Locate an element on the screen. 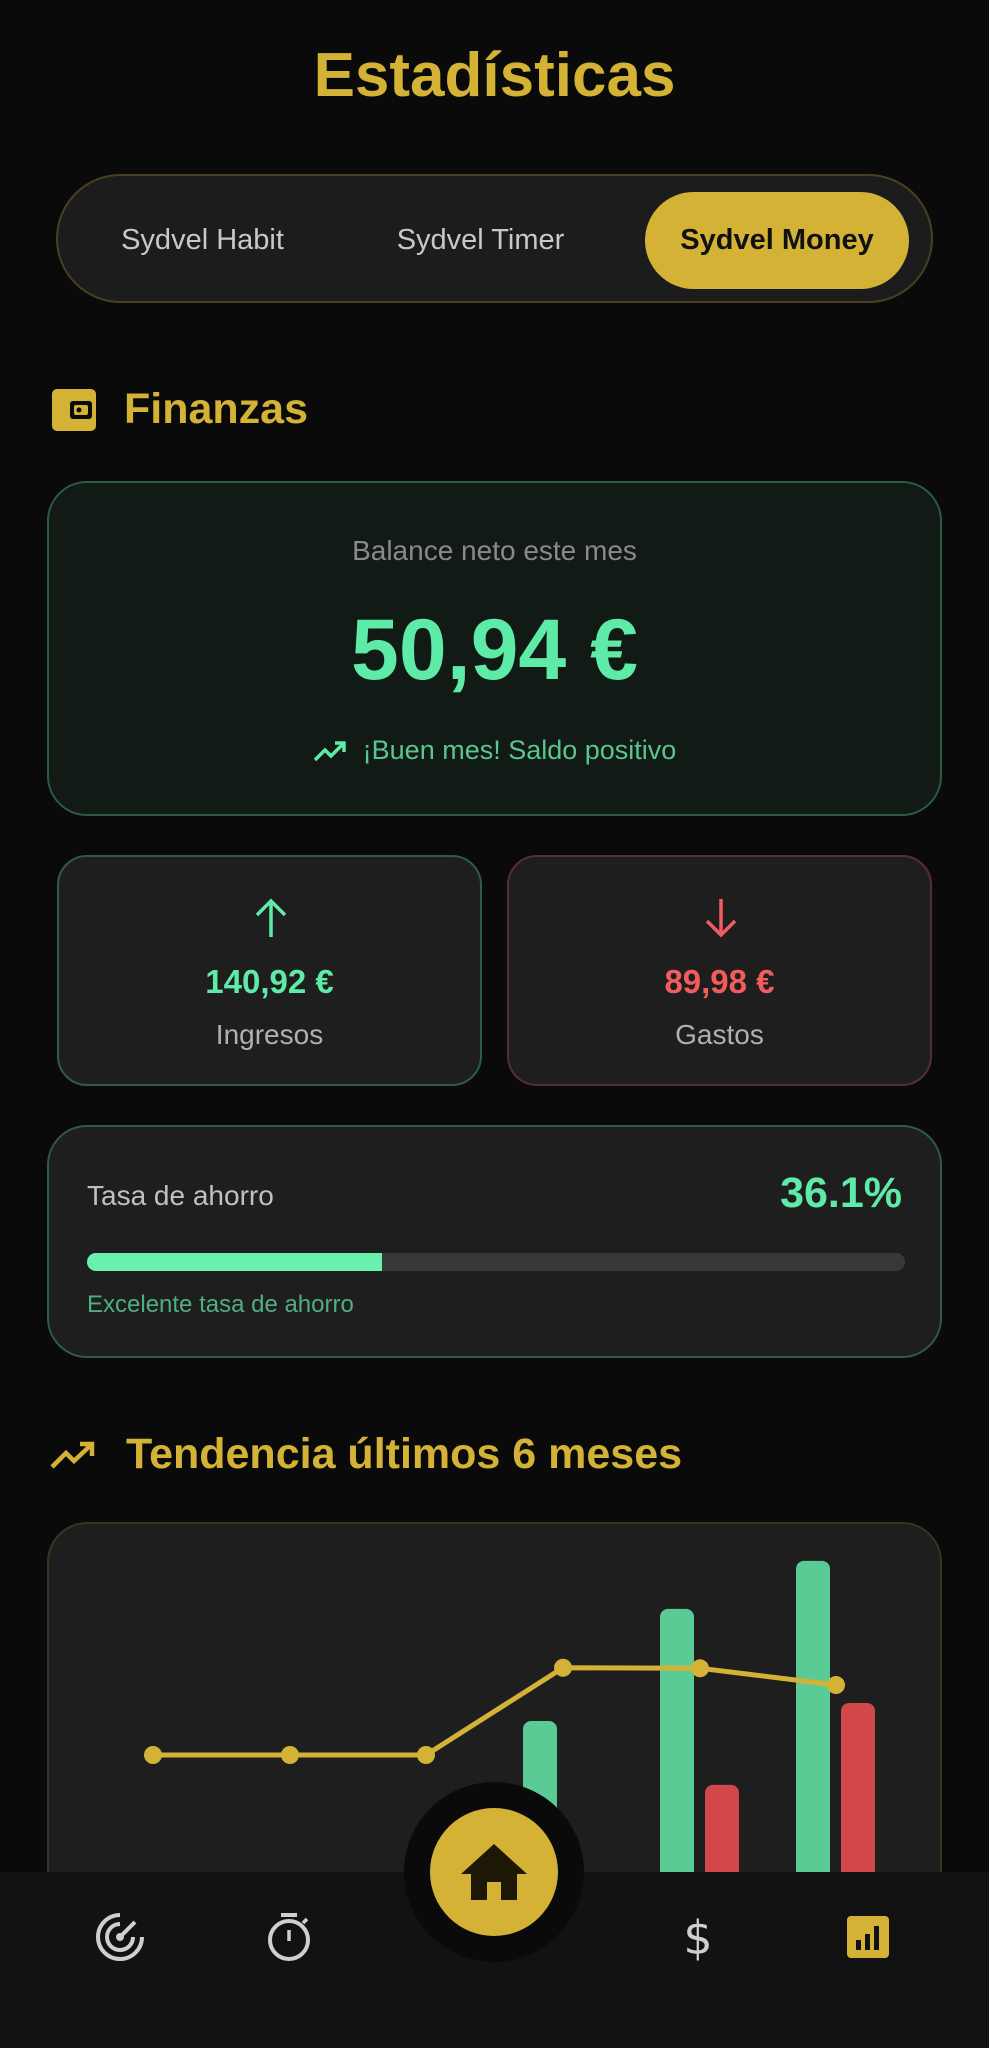 The width and height of the screenshot is (989, 2048). home-icon is located at coordinates (494, 1872).